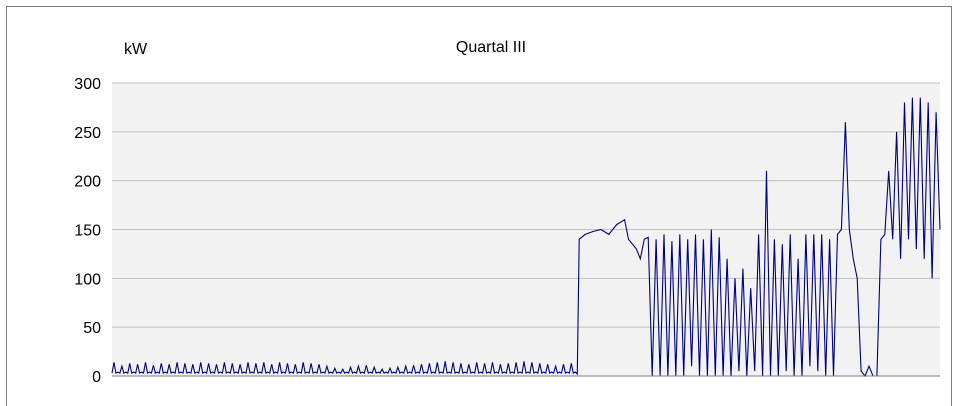  I want to click on y-tick-label-300: 300, so click(87, 84).